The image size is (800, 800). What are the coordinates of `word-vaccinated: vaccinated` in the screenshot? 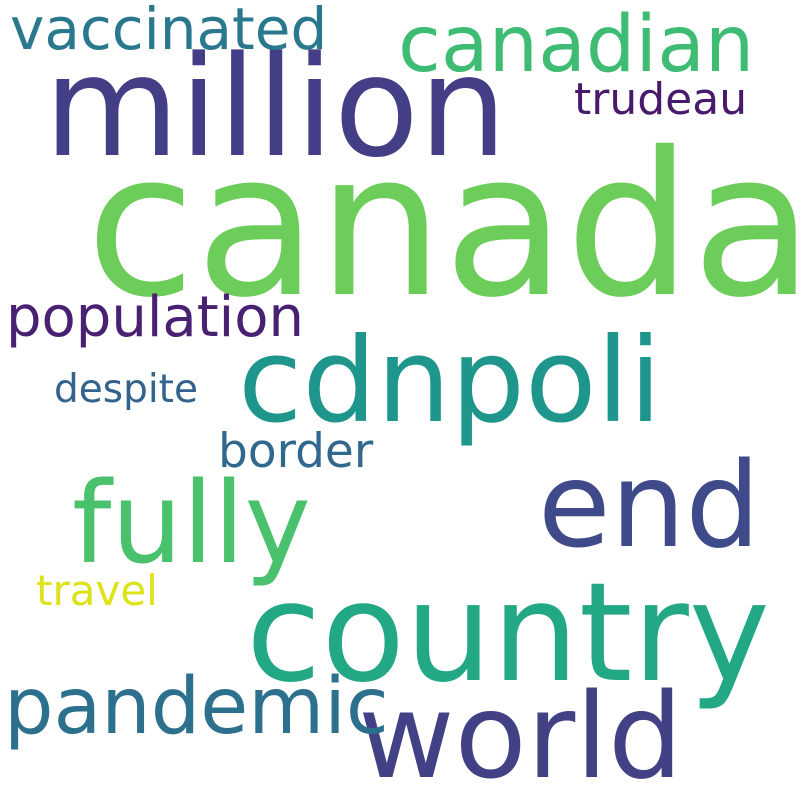 It's located at (169, 31).